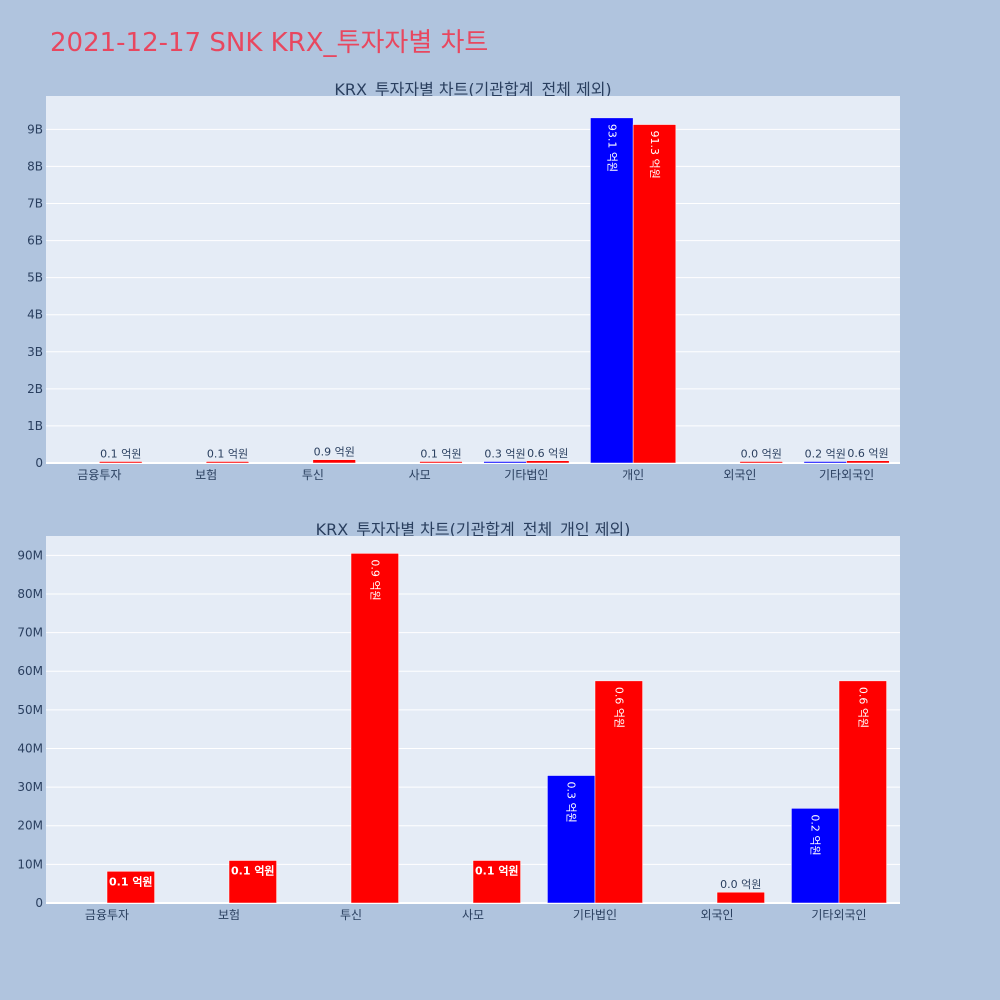  Describe the element at coordinates (30, 555) in the screenshot. I see `y-tick-label: 90M` at that location.